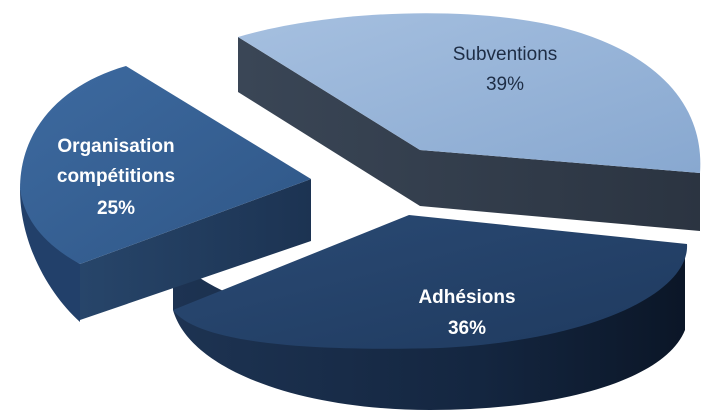  I want to click on label-subventions-percent: 39%, so click(505, 84).